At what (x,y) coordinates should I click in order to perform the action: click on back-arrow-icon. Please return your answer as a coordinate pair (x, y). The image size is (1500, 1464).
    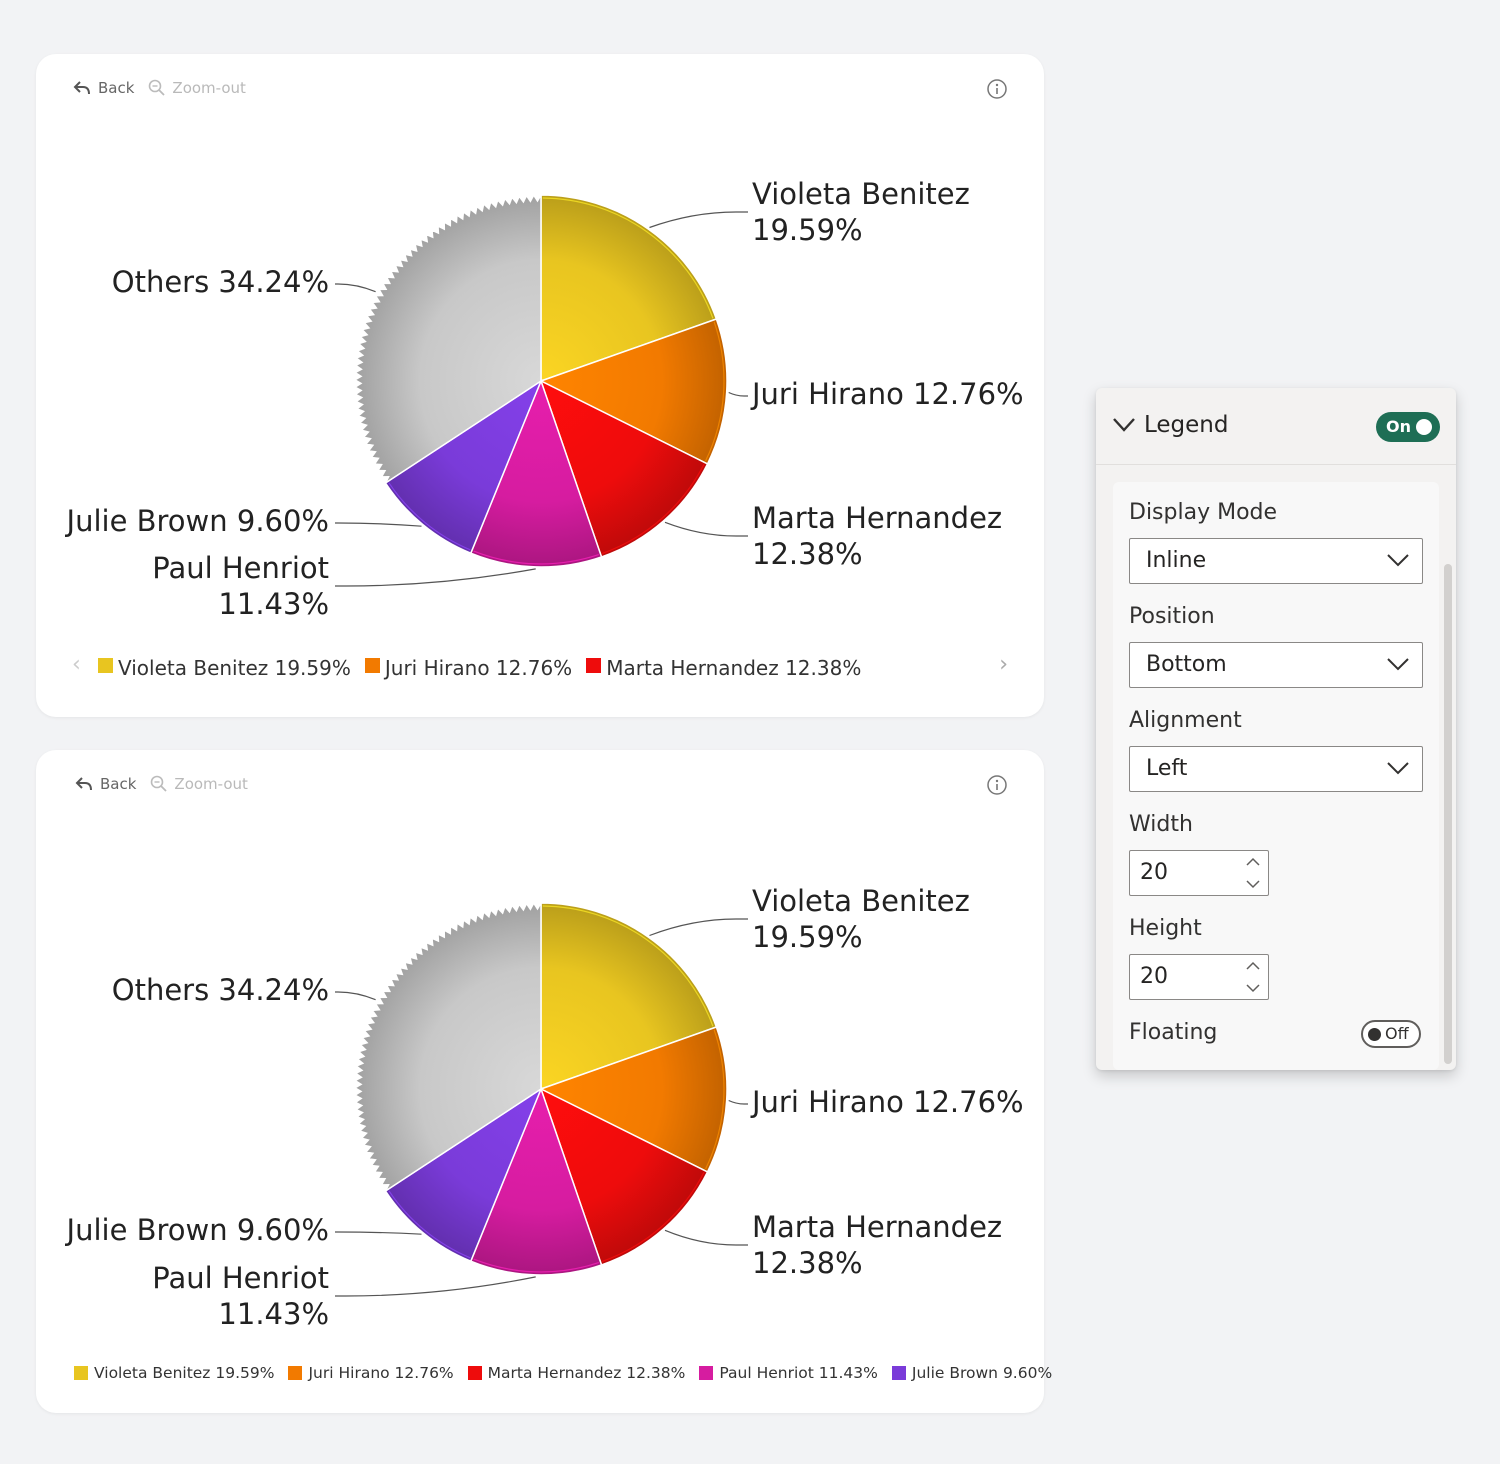
    Looking at the image, I should click on (81, 88).